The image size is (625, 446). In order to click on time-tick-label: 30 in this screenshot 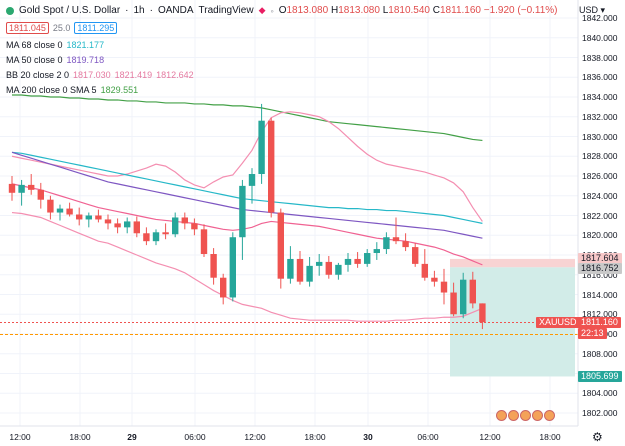, I will do `click(368, 437)`.